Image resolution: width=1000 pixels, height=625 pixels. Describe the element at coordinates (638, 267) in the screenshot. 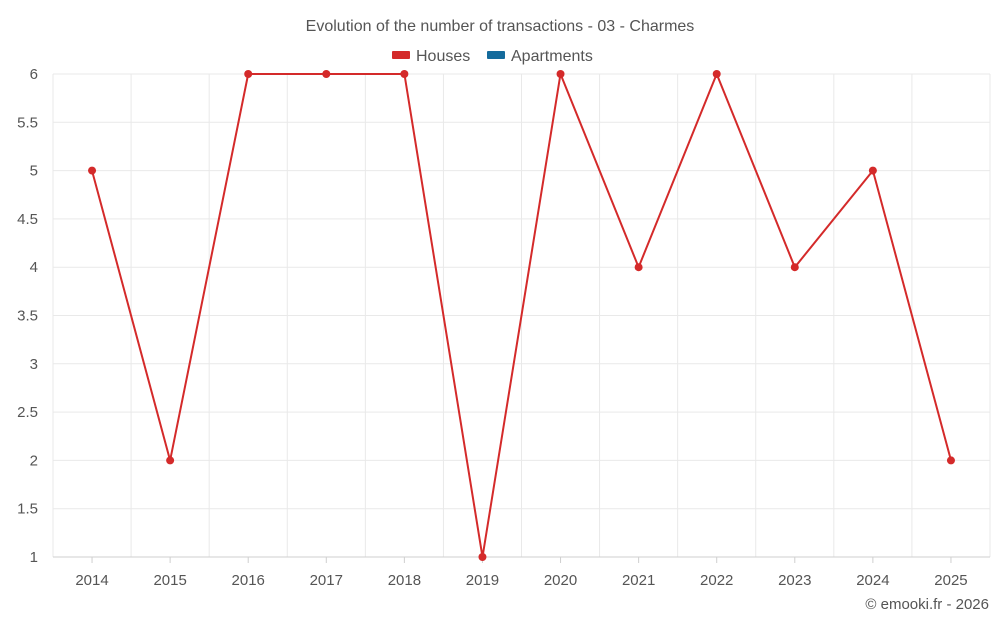

I see `data-point-houses-2021` at that location.